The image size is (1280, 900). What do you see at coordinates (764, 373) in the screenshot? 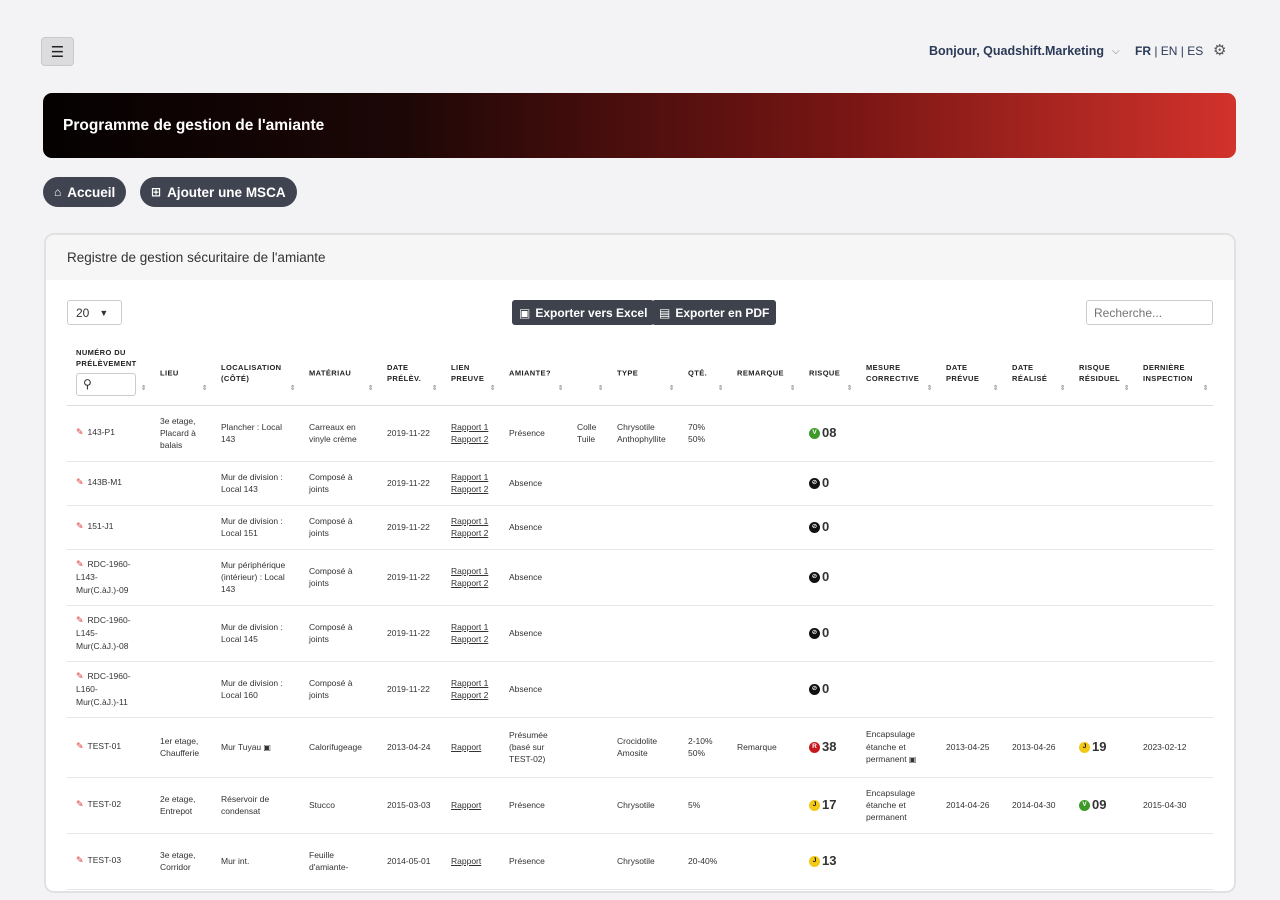
I see `column-header: Remarque ⇕` at bounding box center [764, 373].